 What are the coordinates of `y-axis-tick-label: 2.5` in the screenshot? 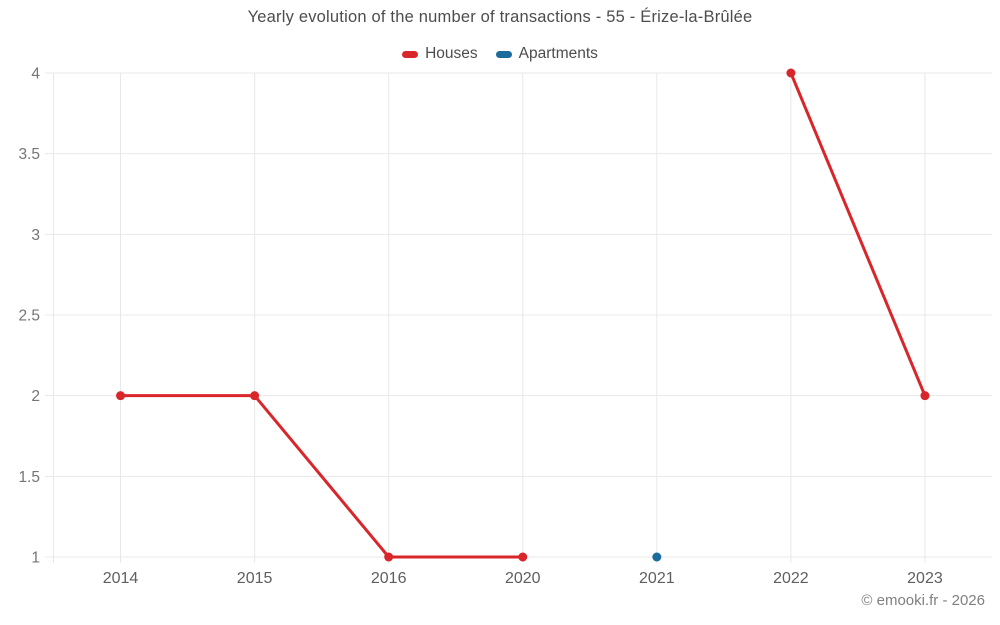 It's located at (29, 316).